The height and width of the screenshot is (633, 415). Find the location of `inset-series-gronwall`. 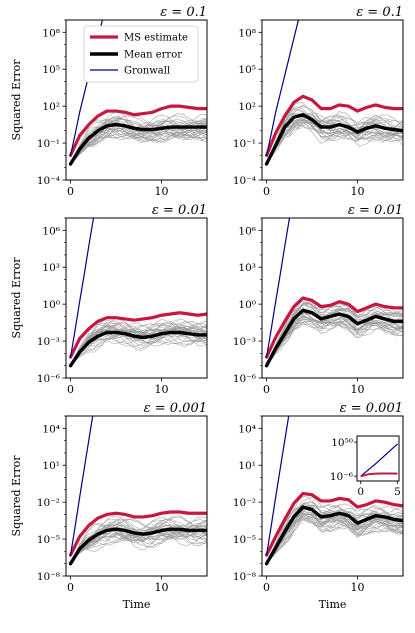

inset-series-gronwall is located at coordinates (379, 460).